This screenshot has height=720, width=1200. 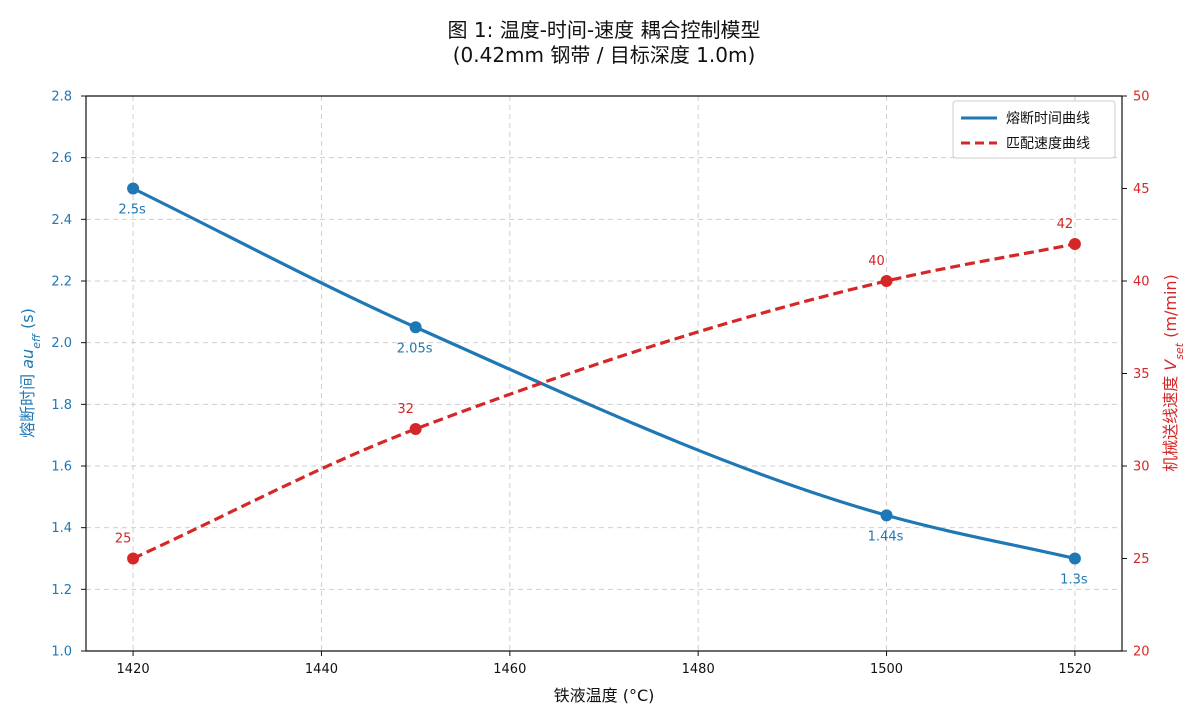 What do you see at coordinates (132, 210) in the screenshot?
I see `data-label-0: 2.5s` at bounding box center [132, 210].